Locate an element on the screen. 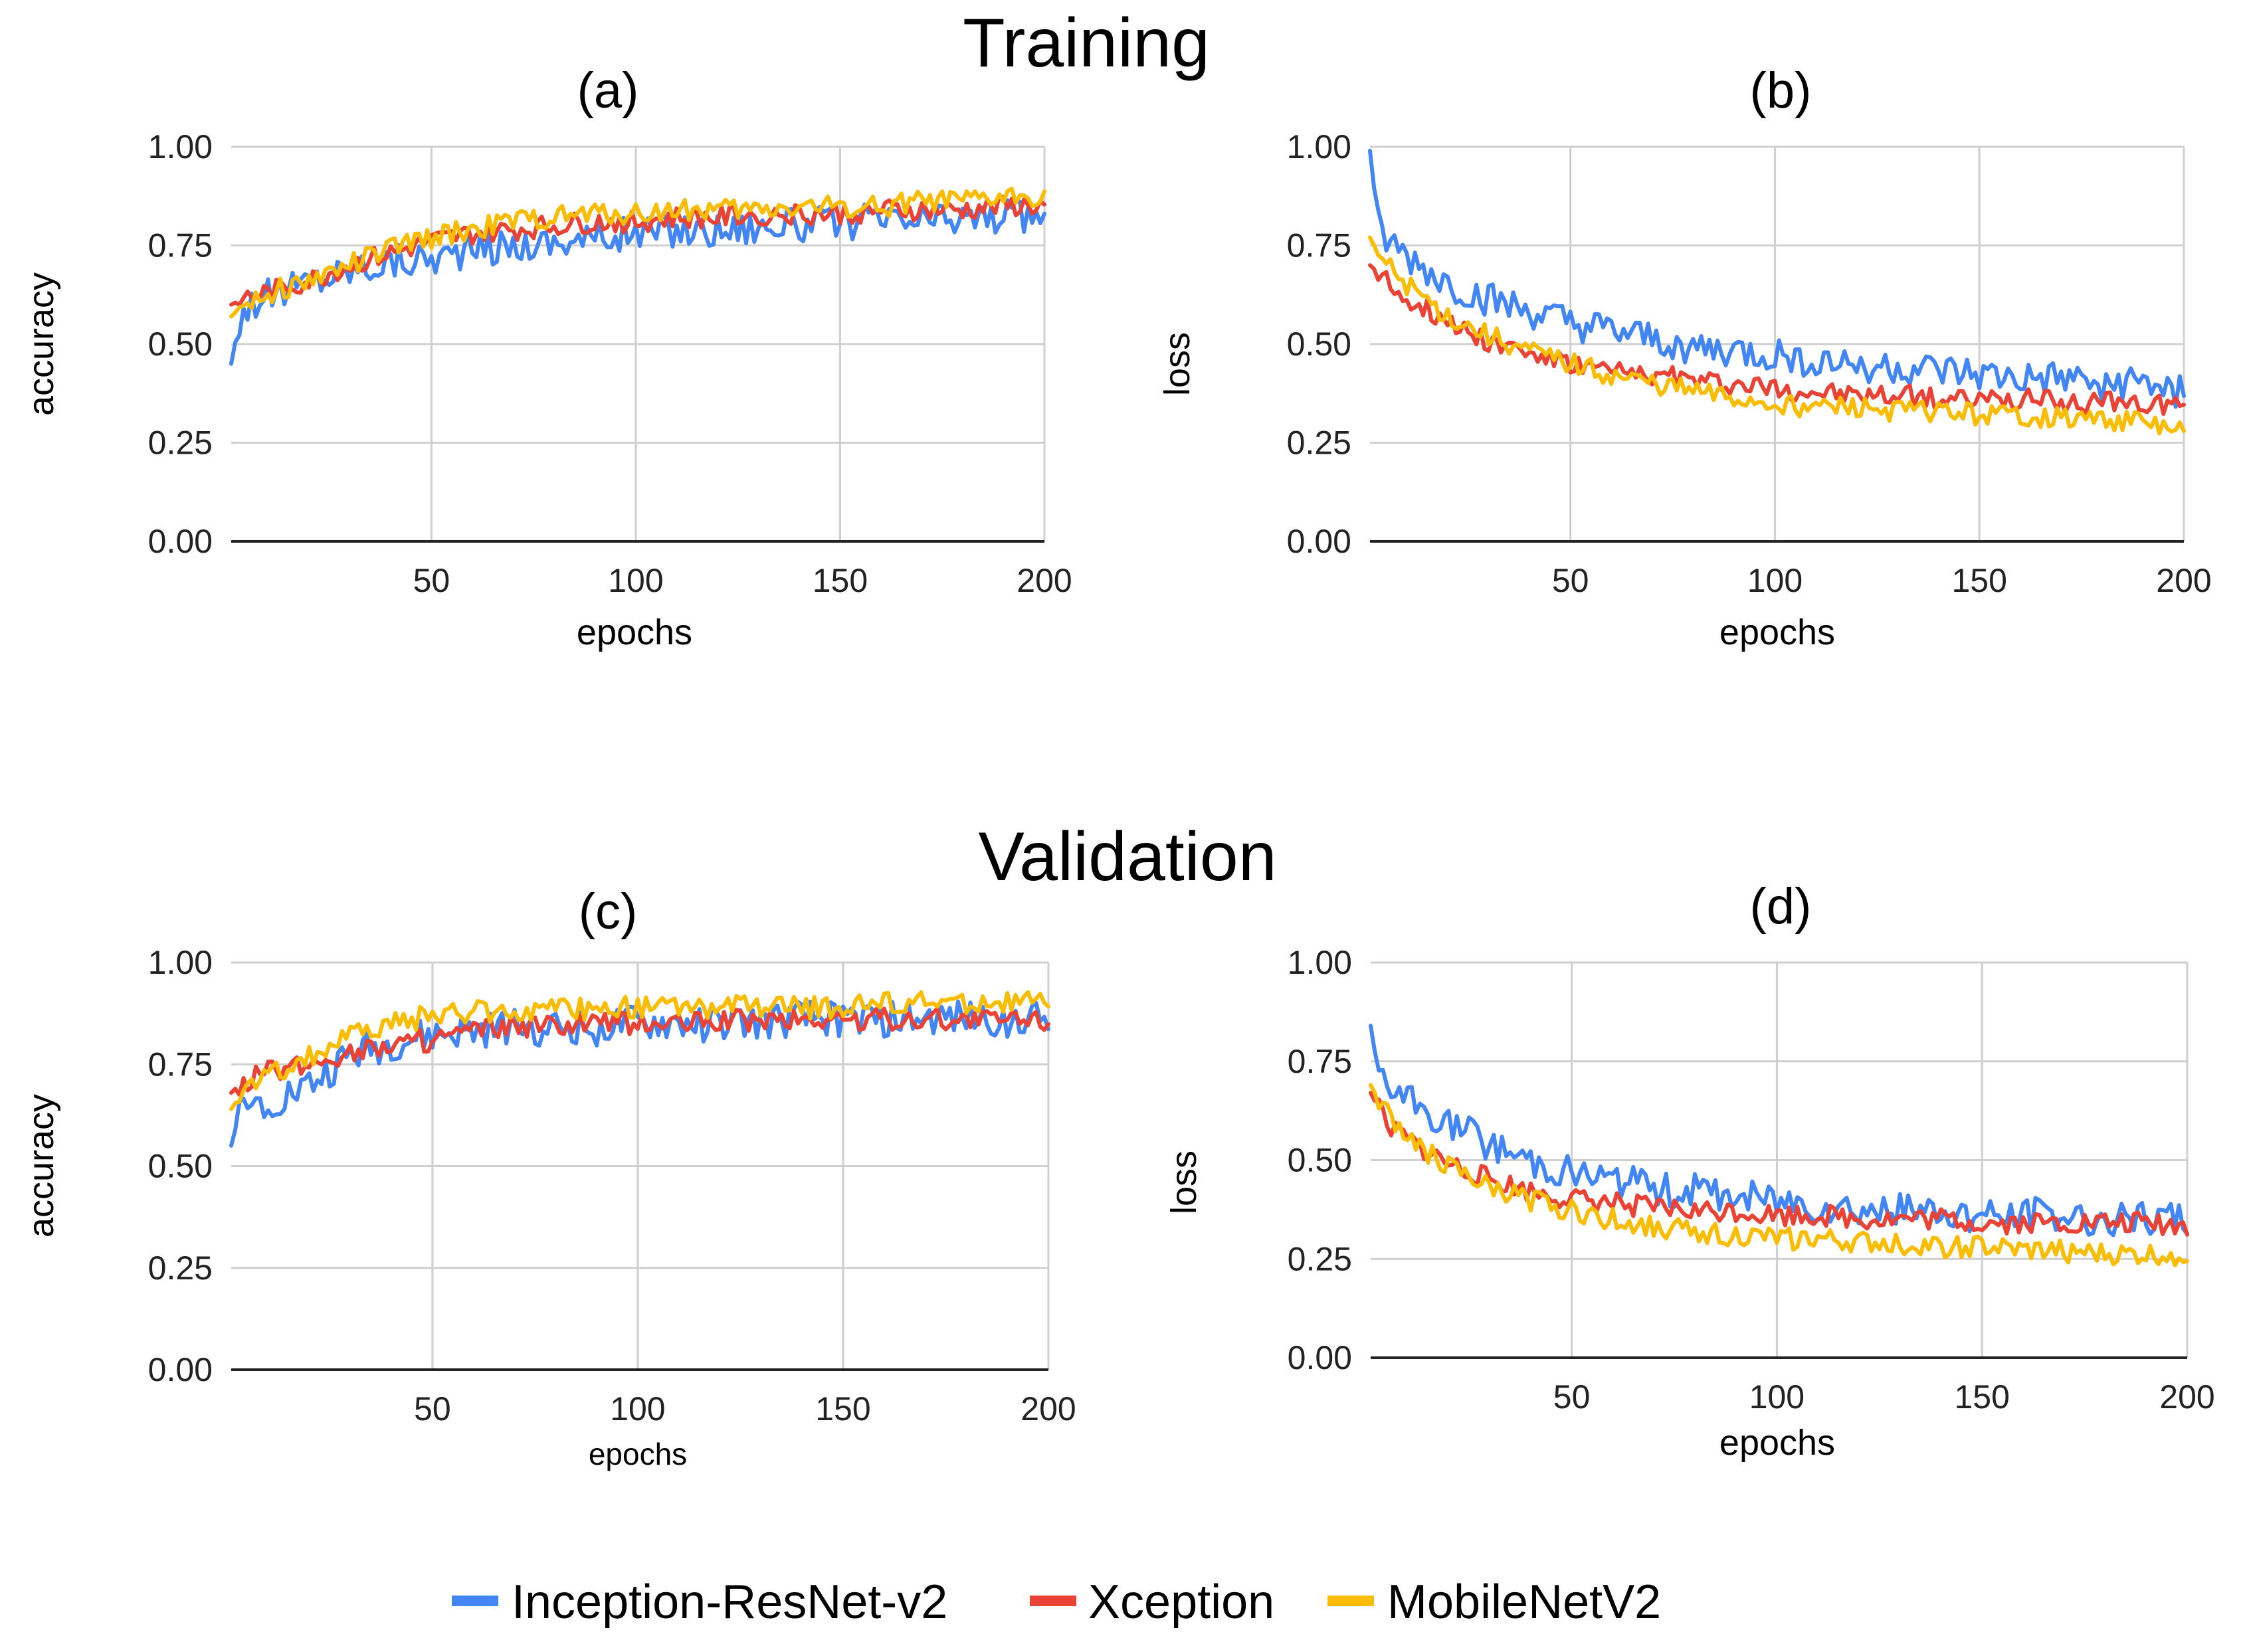  panel-title-a: (a) is located at coordinates (608, 90).